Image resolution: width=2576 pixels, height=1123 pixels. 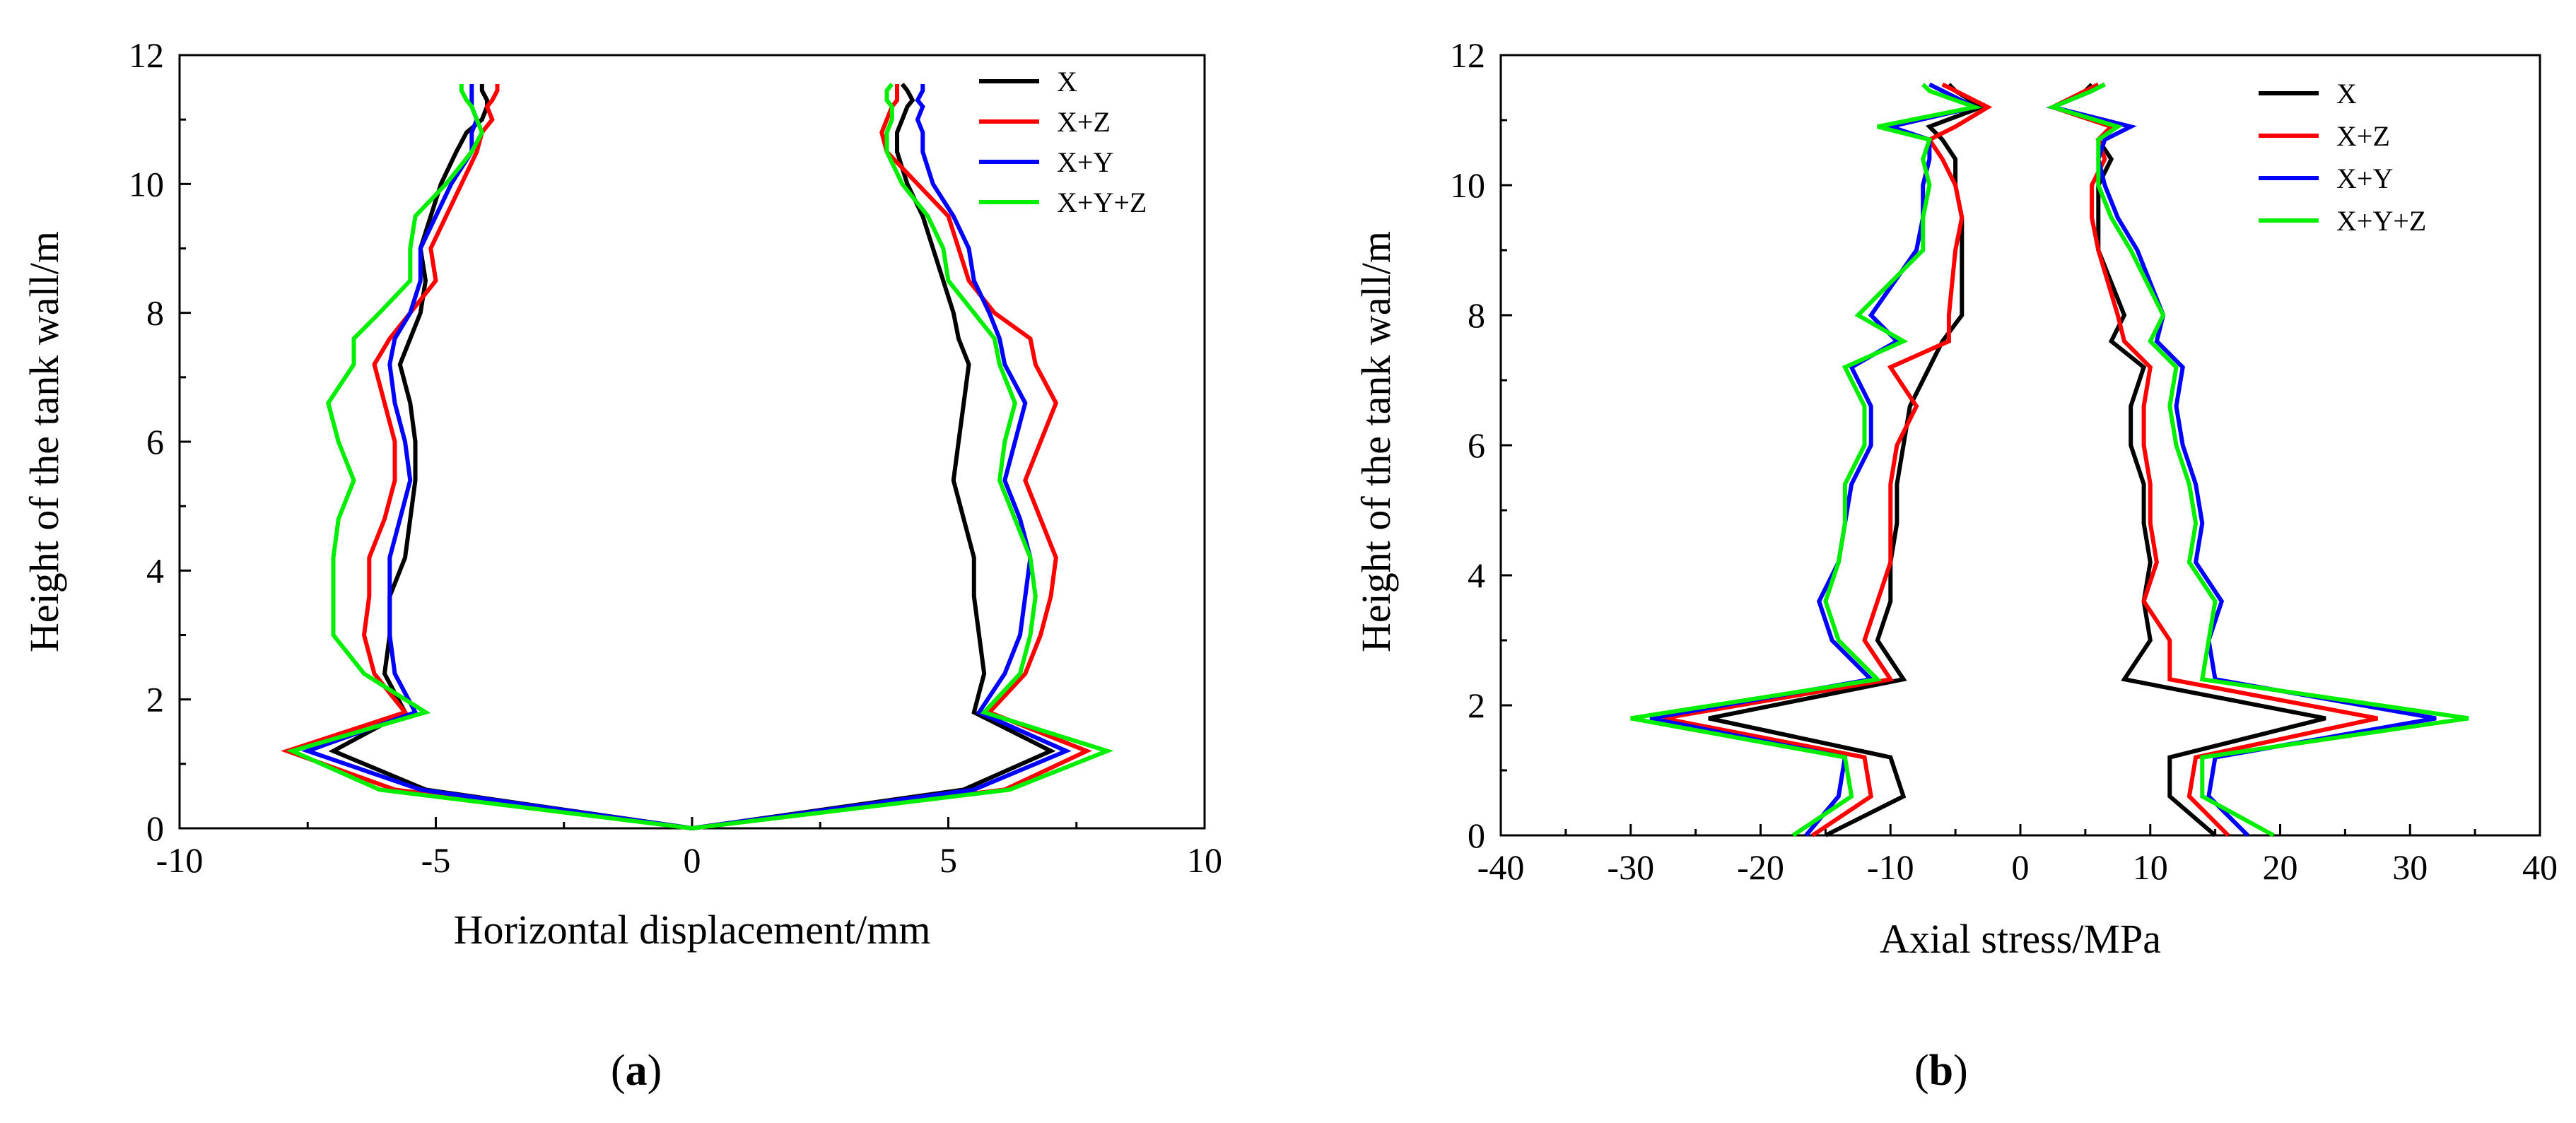 I want to click on panel-b-label: (b), so click(x=1941, y=1071).